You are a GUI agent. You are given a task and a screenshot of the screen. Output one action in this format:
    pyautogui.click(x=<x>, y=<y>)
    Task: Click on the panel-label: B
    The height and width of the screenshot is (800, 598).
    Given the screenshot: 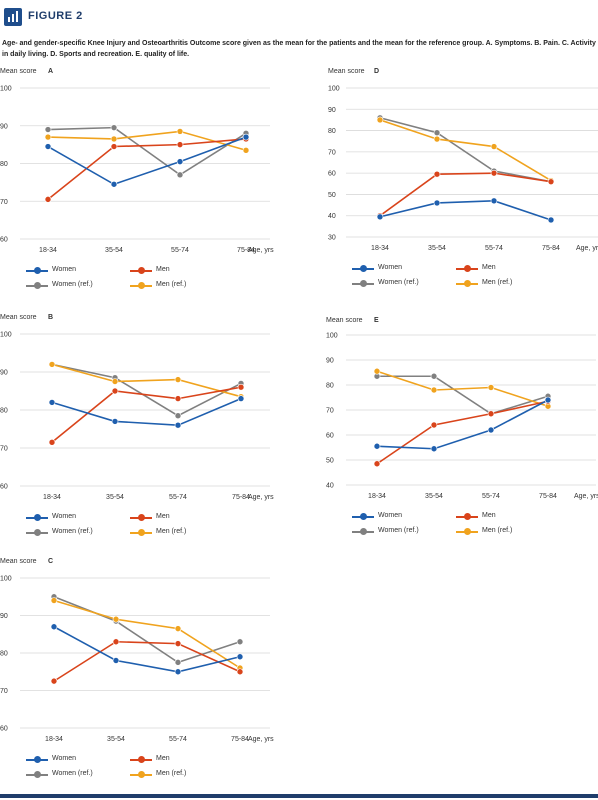 What is the action you would take?
    pyautogui.click(x=51, y=317)
    